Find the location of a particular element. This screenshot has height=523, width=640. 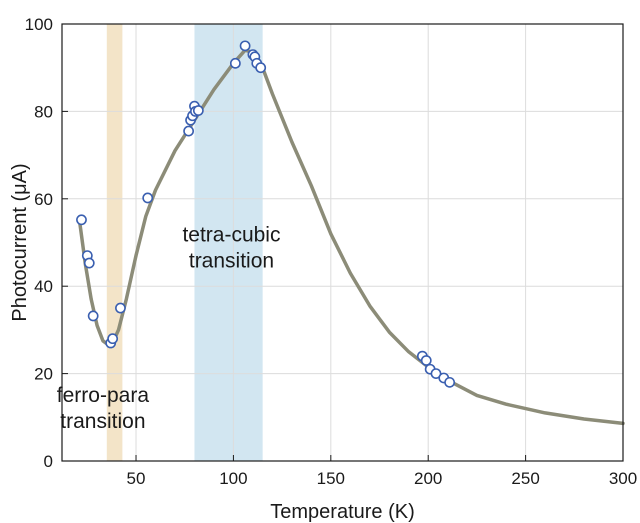

ferro-para-annotation: ferro-para transition is located at coordinates (103, 408).